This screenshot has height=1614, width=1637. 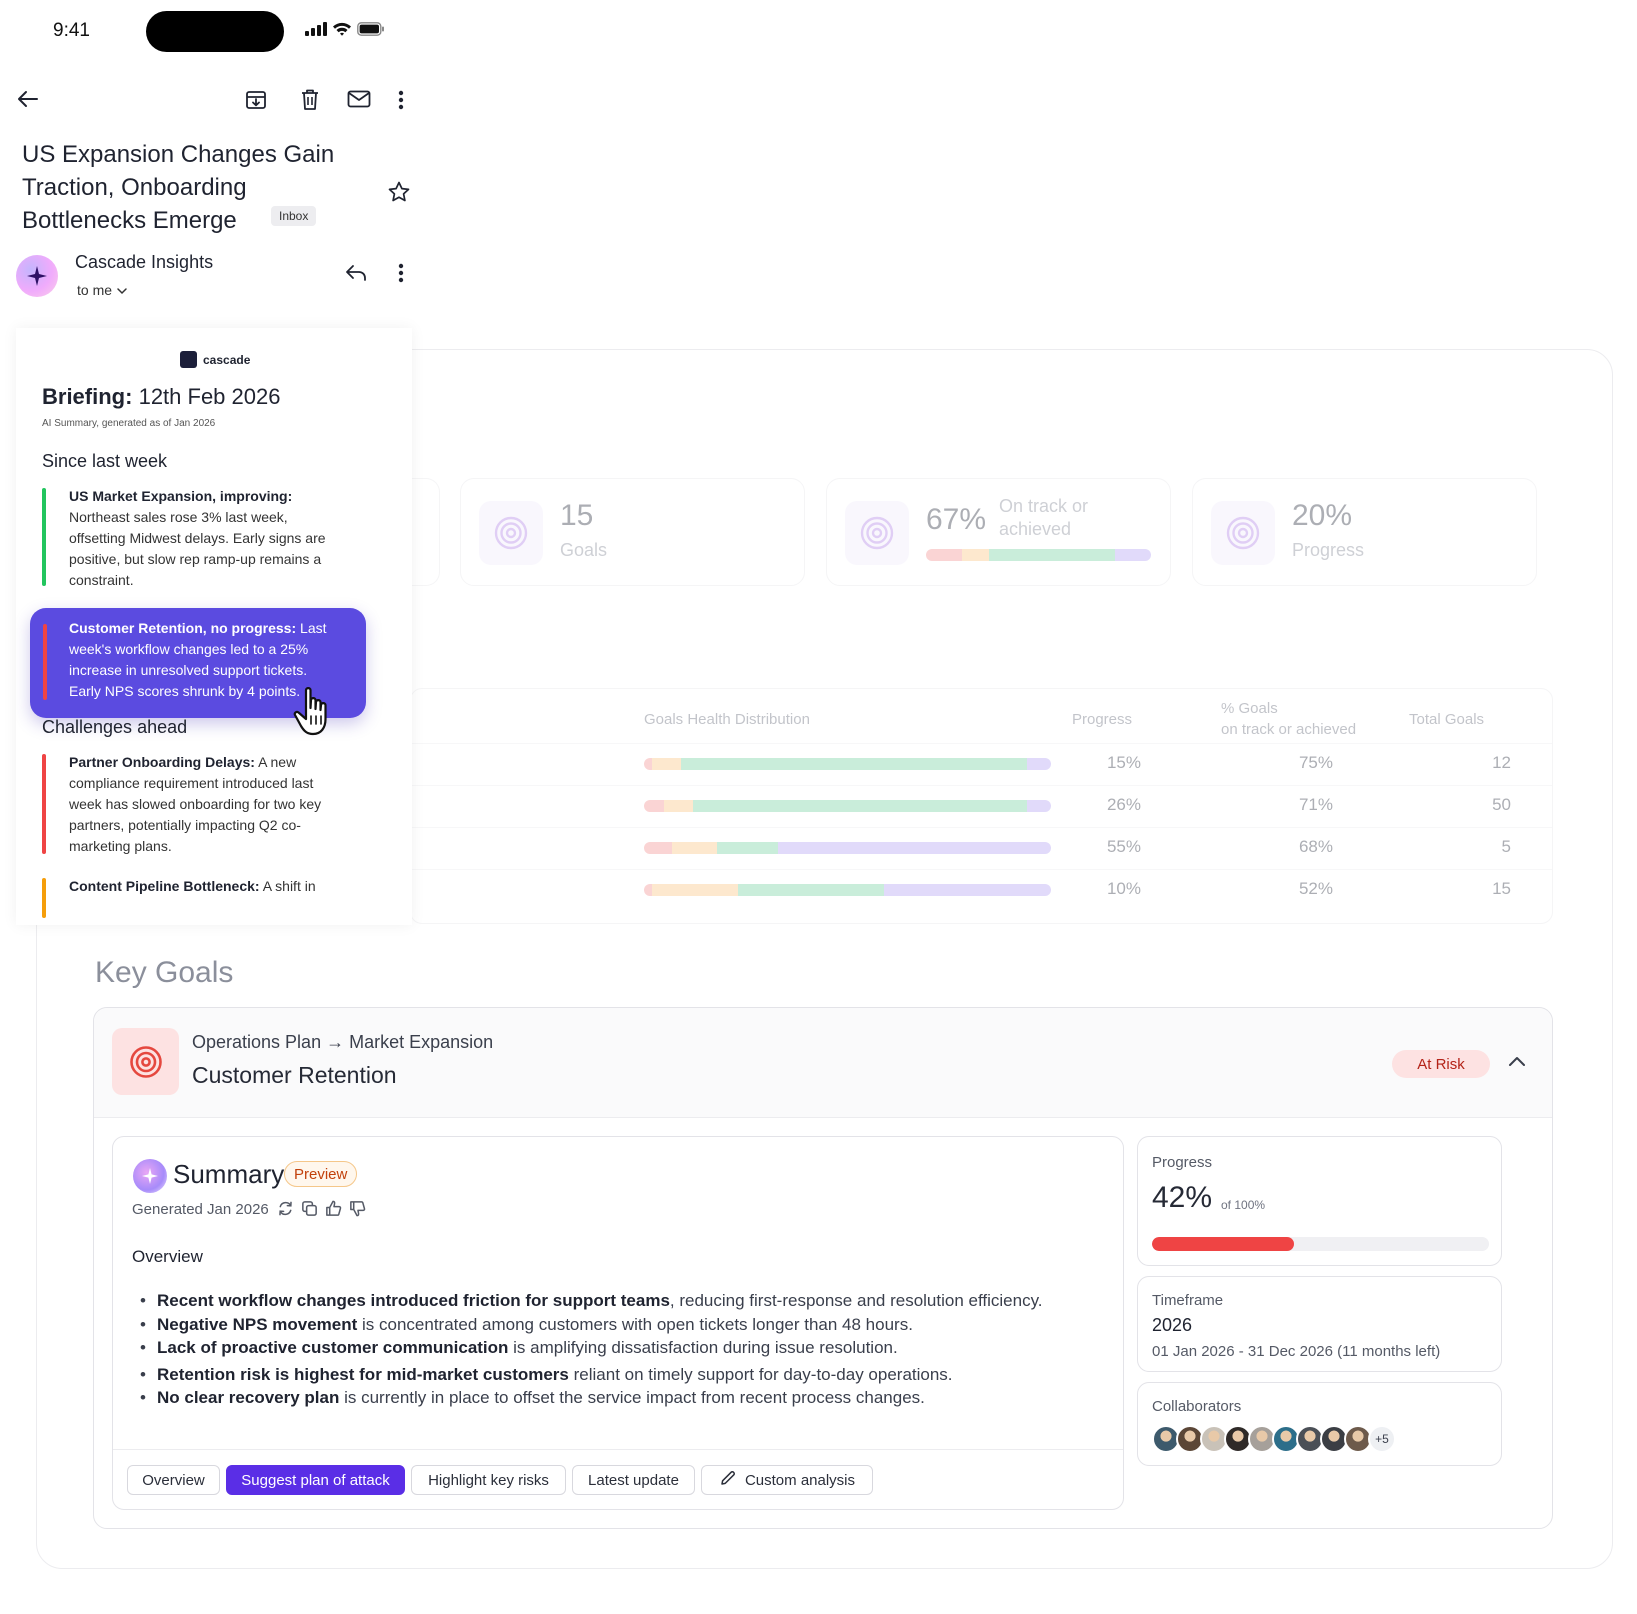 What do you see at coordinates (215, 359) in the screenshot?
I see `brand-logo-row: cascade` at bounding box center [215, 359].